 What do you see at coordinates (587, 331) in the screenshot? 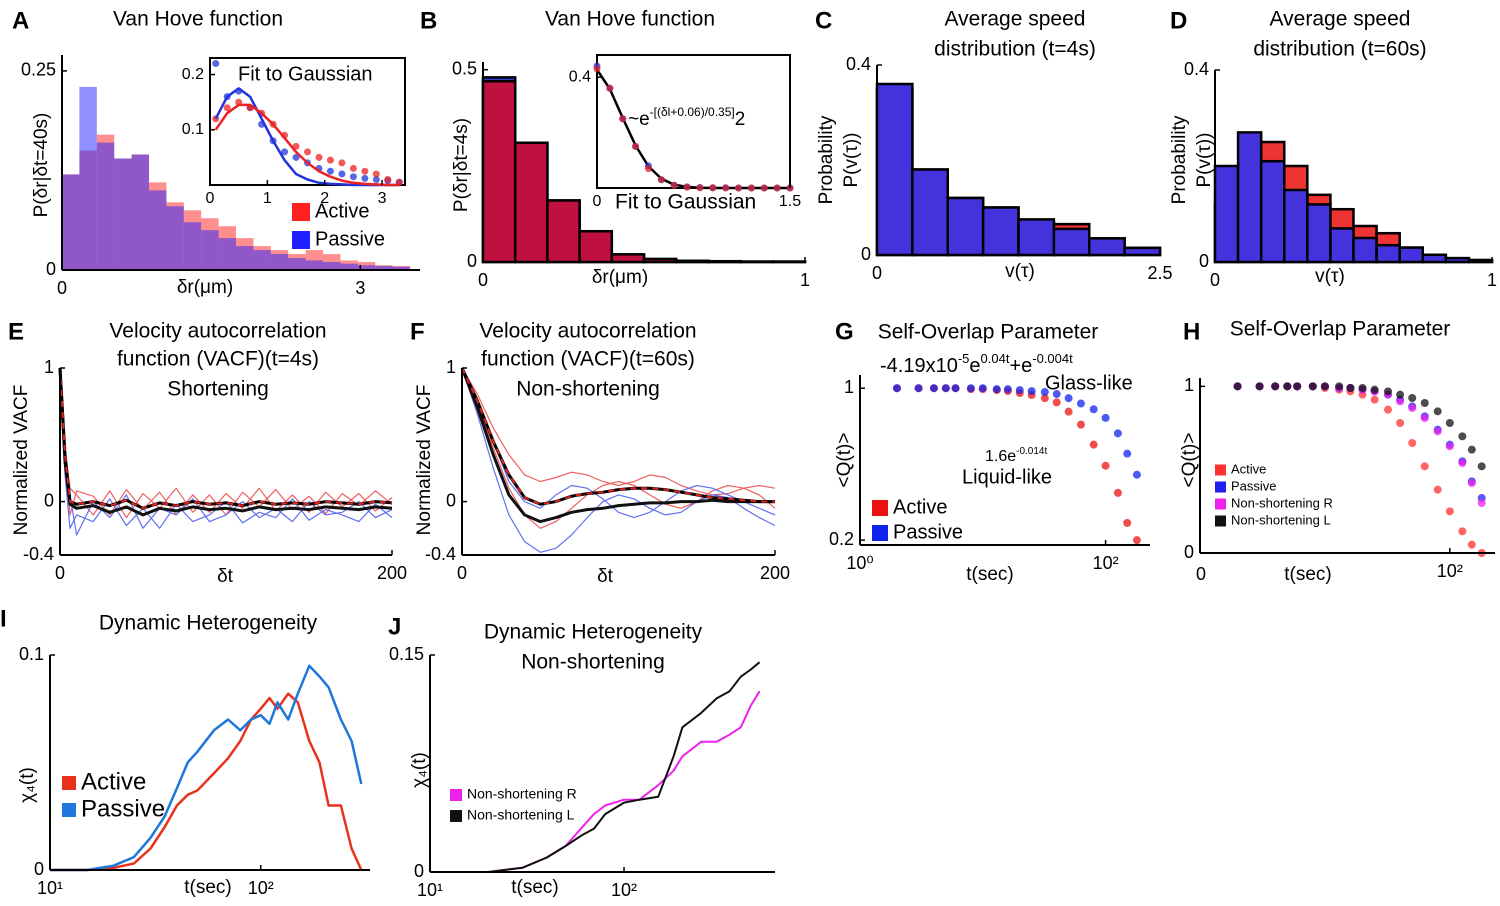
I see `chart-title: Velocity autocorrelation` at bounding box center [587, 331].